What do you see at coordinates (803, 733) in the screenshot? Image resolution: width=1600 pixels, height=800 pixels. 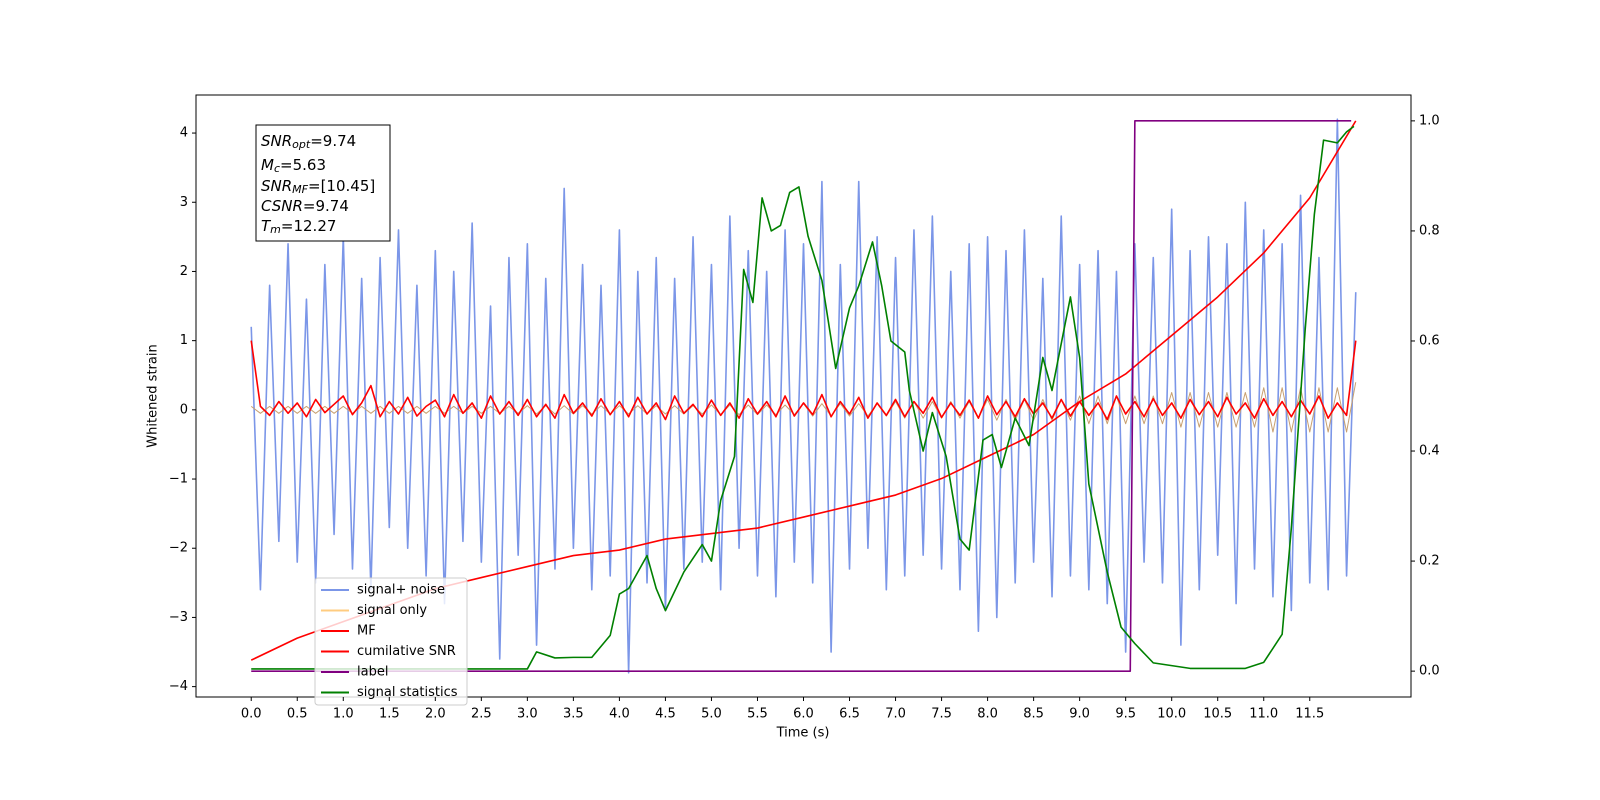 I see `x-axis-label: Time (s)` at bounding box center [803, 733].